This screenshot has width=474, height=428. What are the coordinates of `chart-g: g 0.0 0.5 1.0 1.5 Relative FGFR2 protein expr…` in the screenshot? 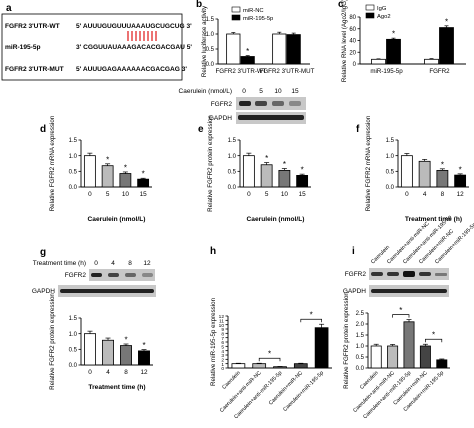 It's located at (96, 319).